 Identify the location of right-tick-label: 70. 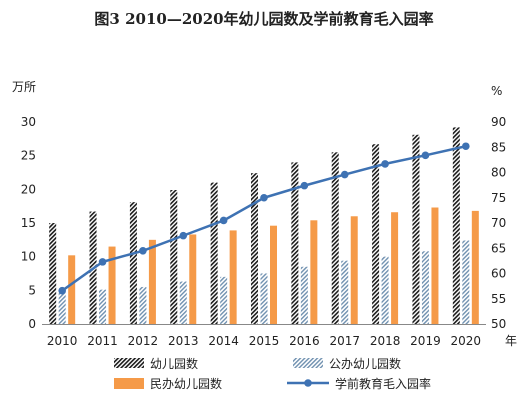
(498, 223).